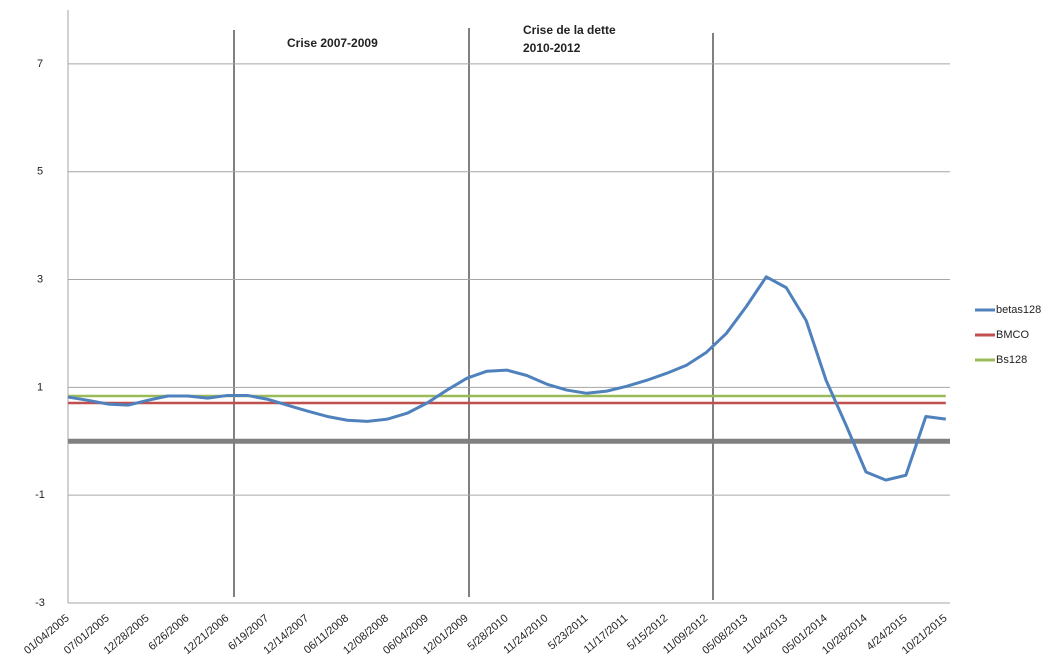  I want to click on legend-label: betas128, so click(1018, 310).